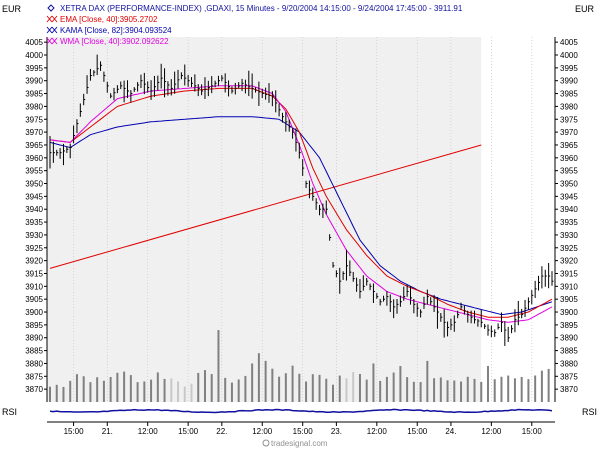 The width and height of the screenshot is (600, 455). What do you see at coordinates (34, 68) in the screenshot?
I see `y-tick-label-left: 3995` at bounding box center [34, 68].